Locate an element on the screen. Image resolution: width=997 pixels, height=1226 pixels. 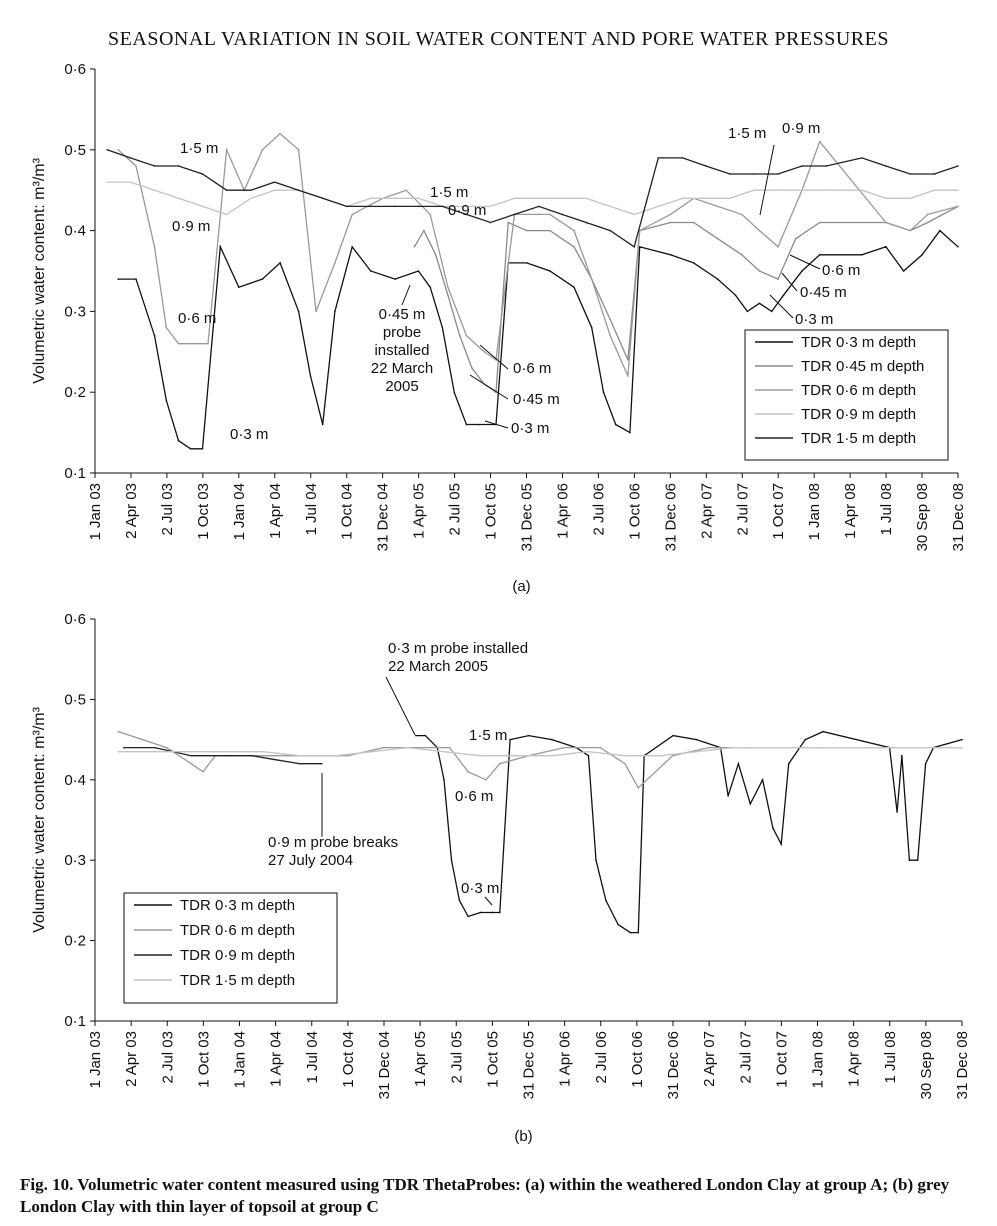
annotation-label: 0·45 m is located at coordinates (536, 399).